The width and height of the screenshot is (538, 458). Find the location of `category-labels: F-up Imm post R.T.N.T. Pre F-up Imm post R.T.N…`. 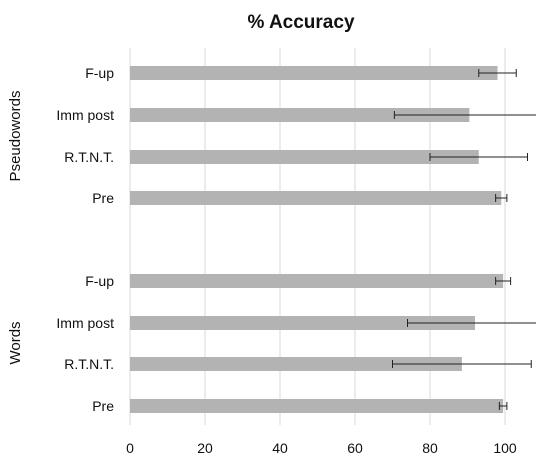

category-labels: F-up Imm post R.T.N.T. Pre F-up Imm post R.T.N… is located at coordinates (85, 239).